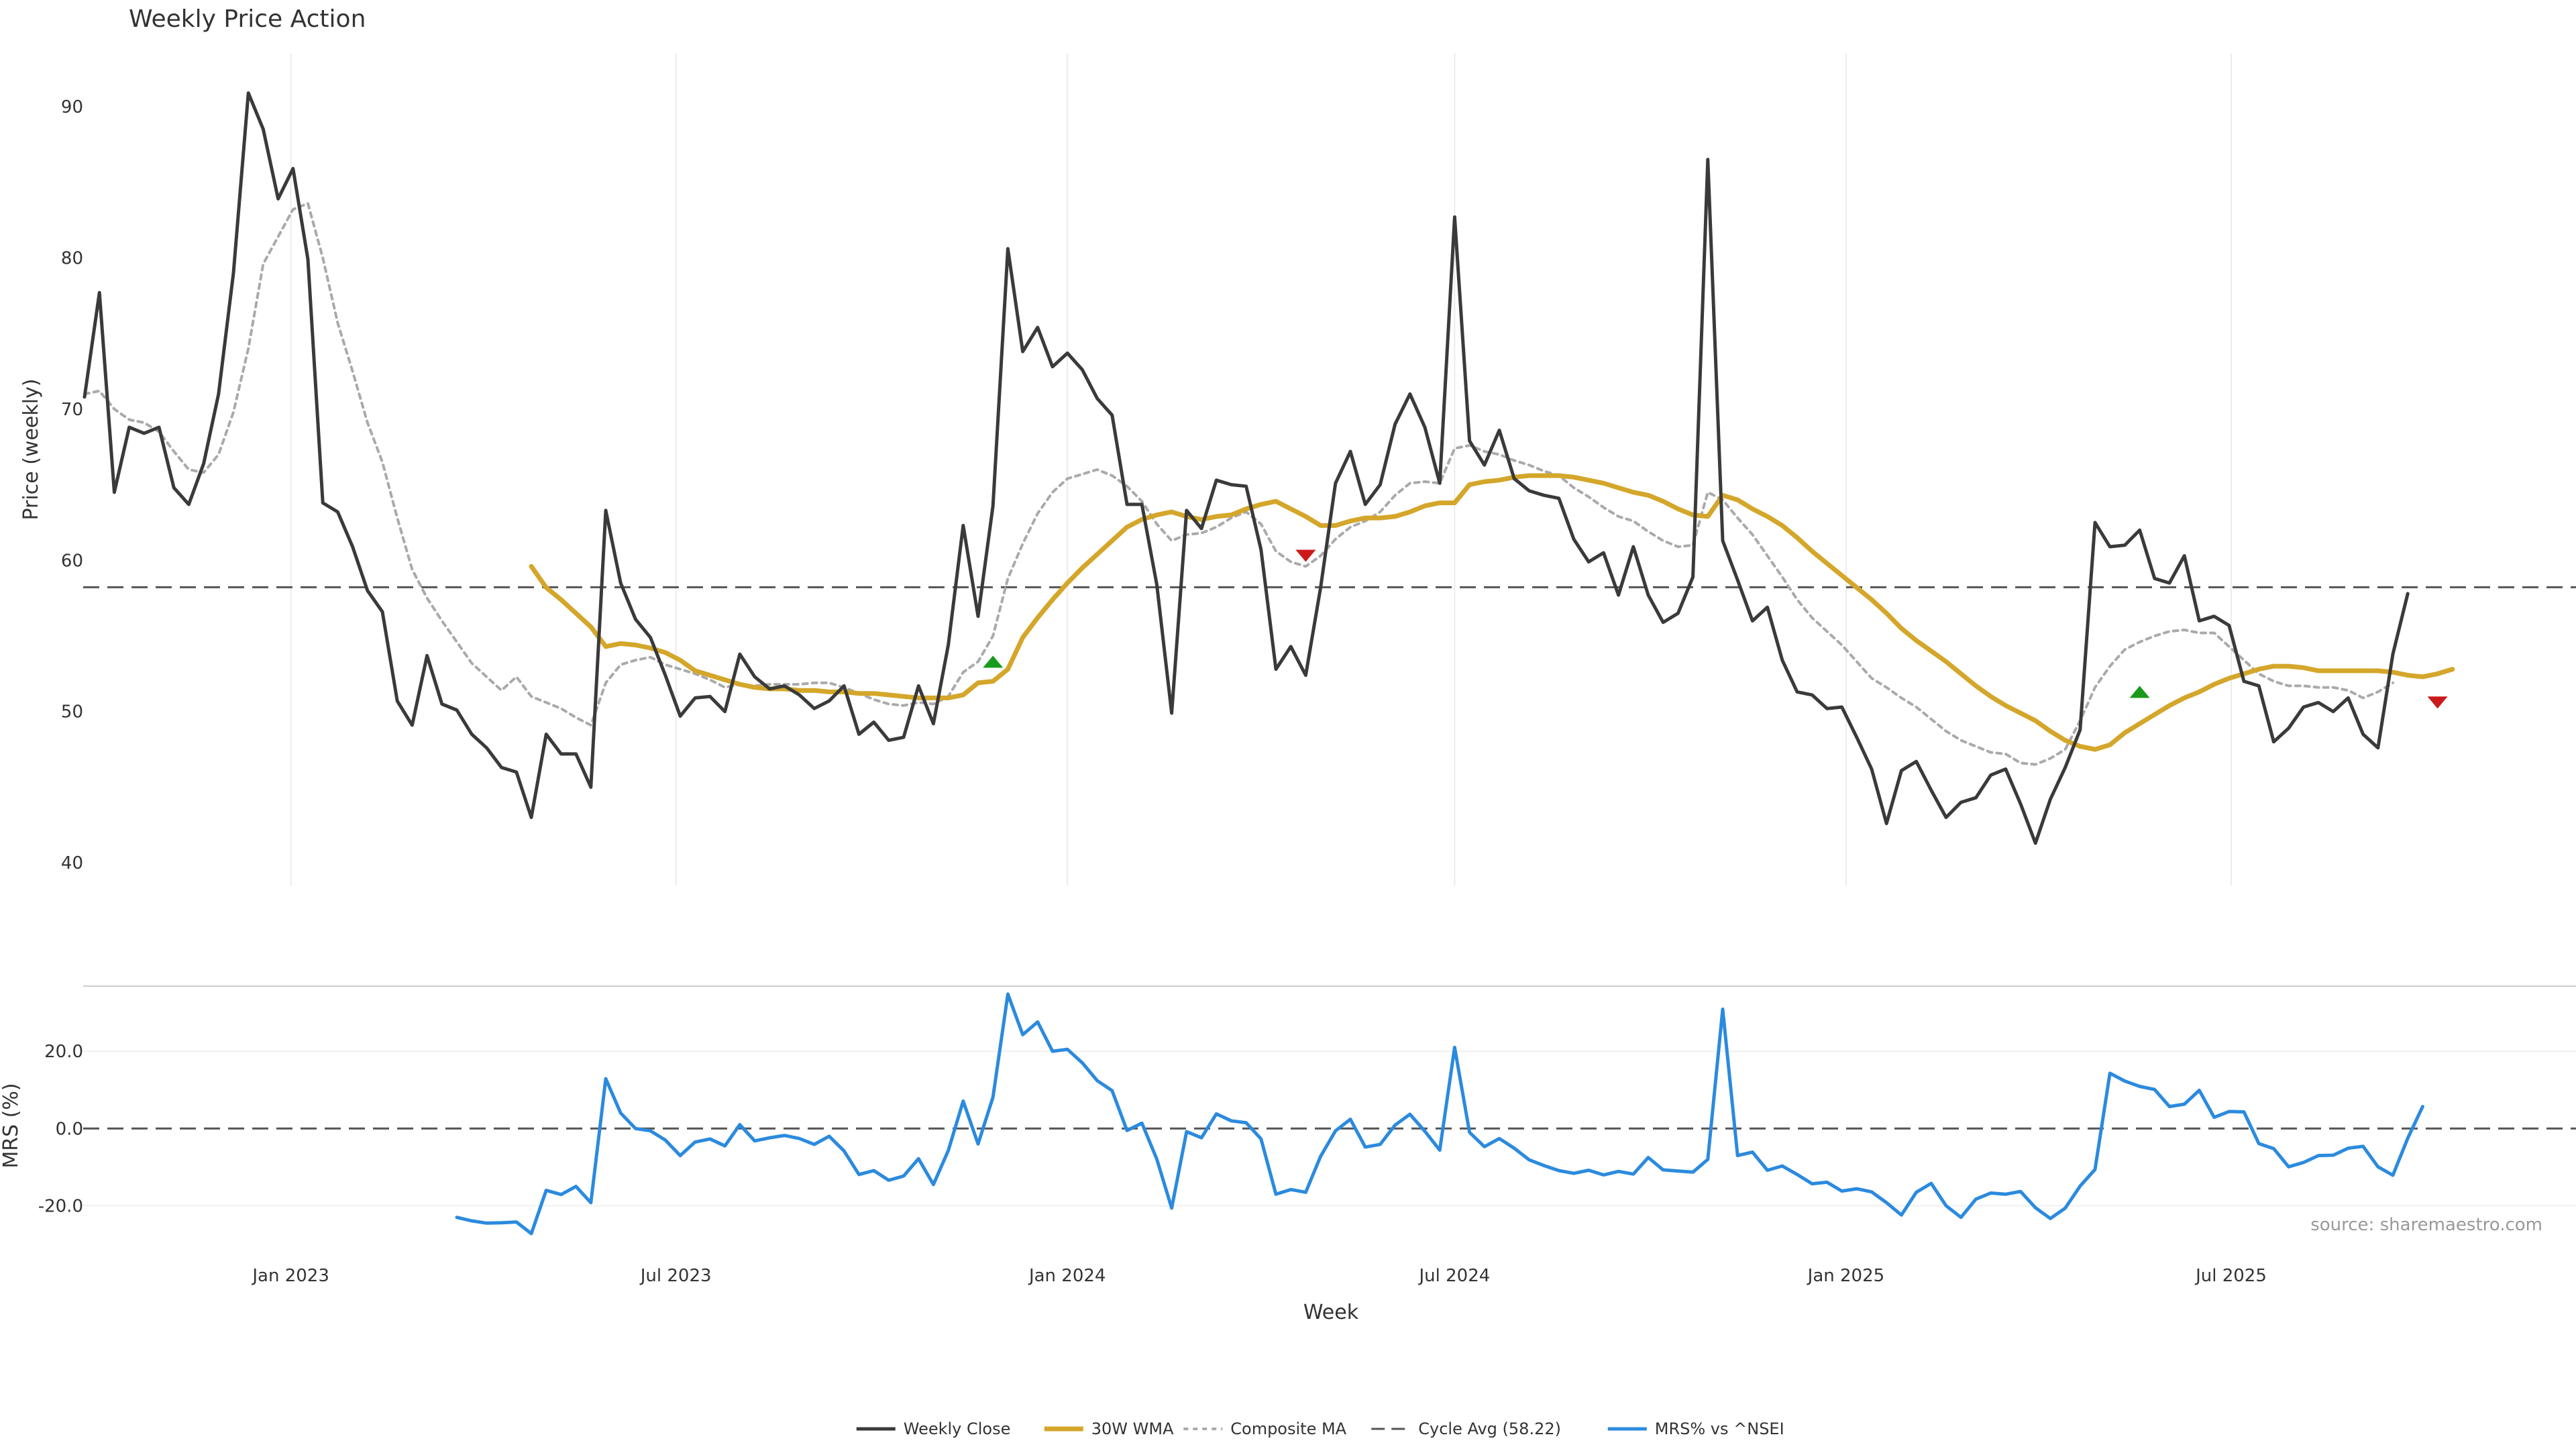  Describe the element at coordinates (60, 1206) in the screenshot. I see `mrs-y-tick-label: -20.0` at that location.